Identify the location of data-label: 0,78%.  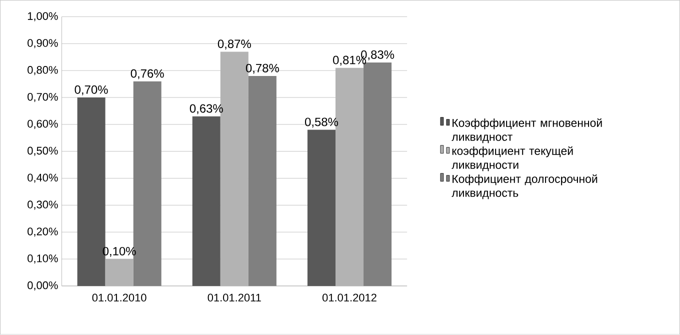
(262, 69).